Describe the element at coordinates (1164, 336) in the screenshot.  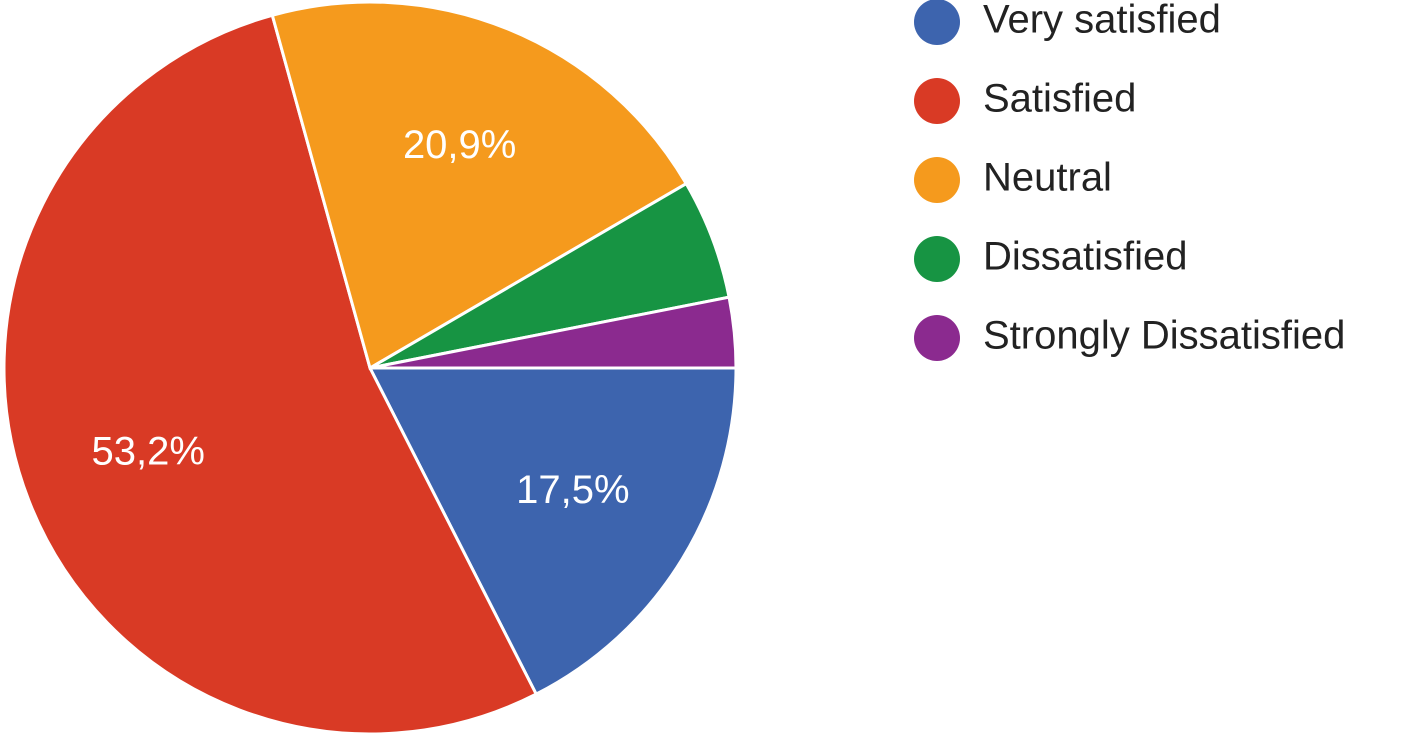
I see `legend-label: Strongly Dissatisfied` at that location.